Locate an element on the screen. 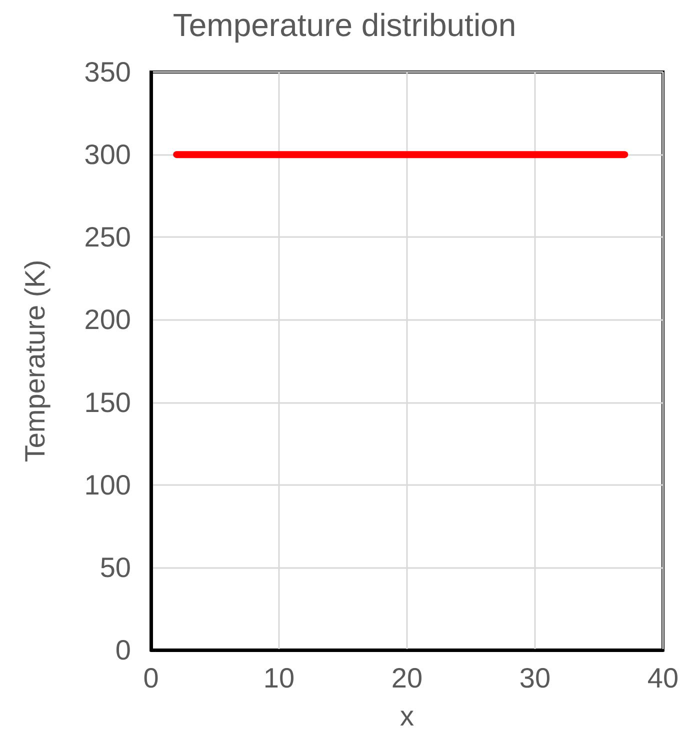  x-tick-label: 20 is located at coordinates (407, 678).